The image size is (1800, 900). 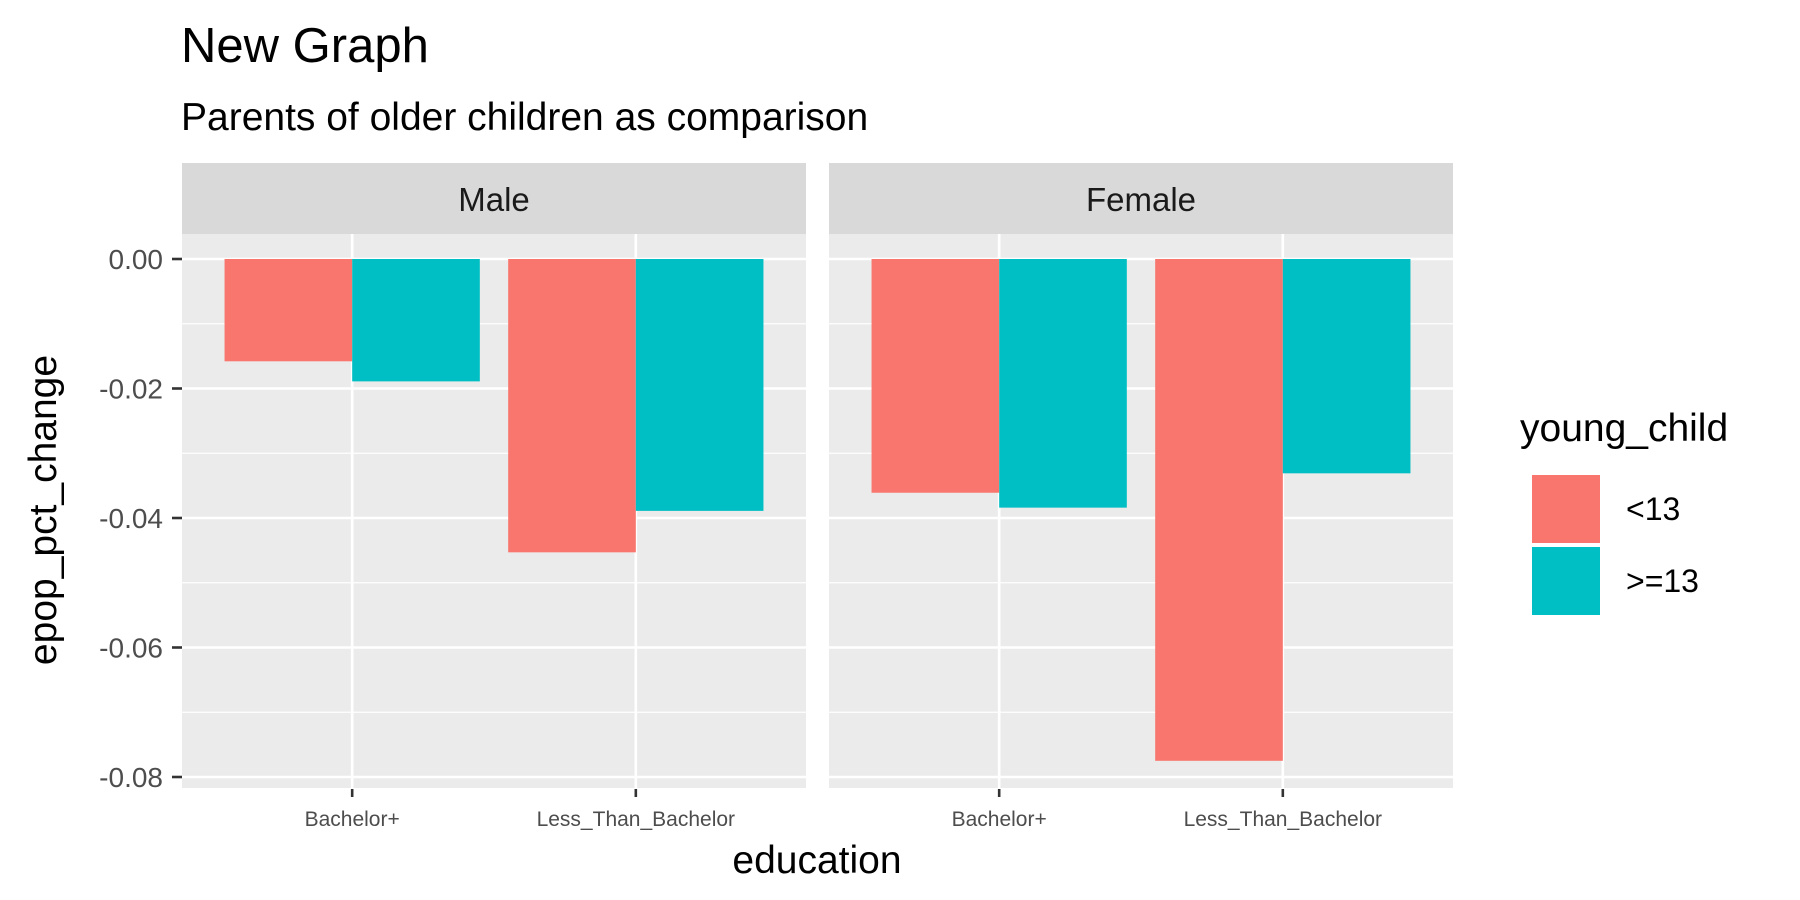 What do you see at coordinates (131, 648) in the screenshot?
I see `y-tick-label: -0.06` at bounding box center [131, 648].